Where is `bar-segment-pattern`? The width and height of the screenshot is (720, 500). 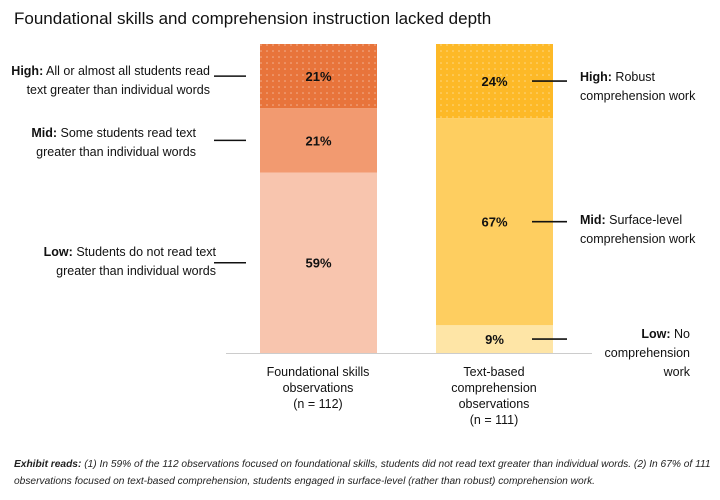 bar-segment-pattern is located at coordinates (318, 76).